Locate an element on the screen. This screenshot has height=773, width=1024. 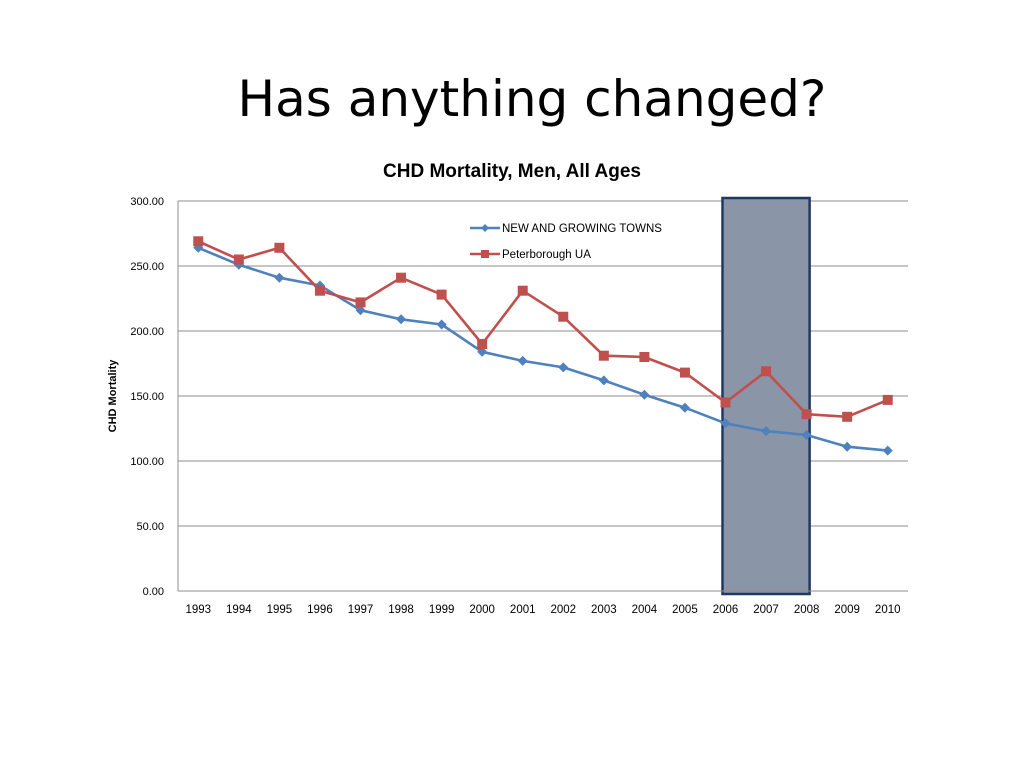
y-tick-label: 150.00 is located at coordinates (147, 397).